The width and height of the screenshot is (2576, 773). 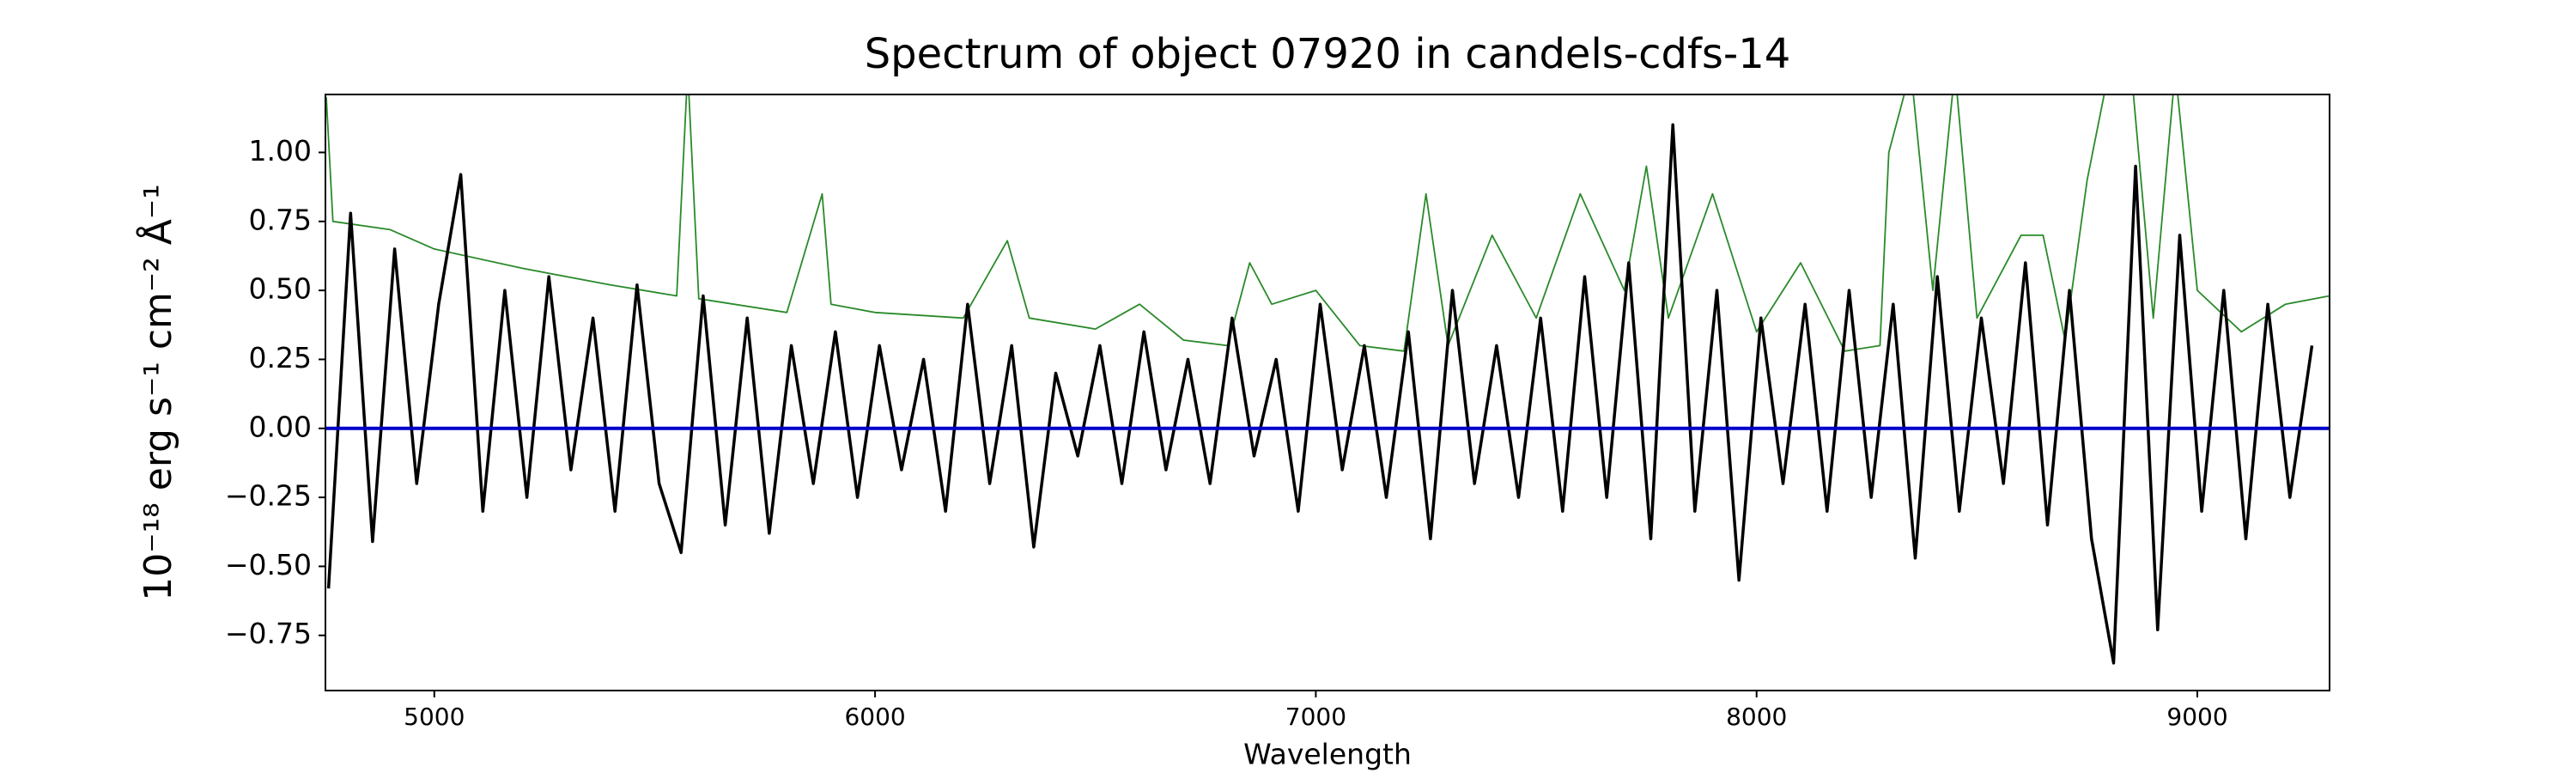 I want to click on x-tick-label: 6000, so click(x=874, y=717).